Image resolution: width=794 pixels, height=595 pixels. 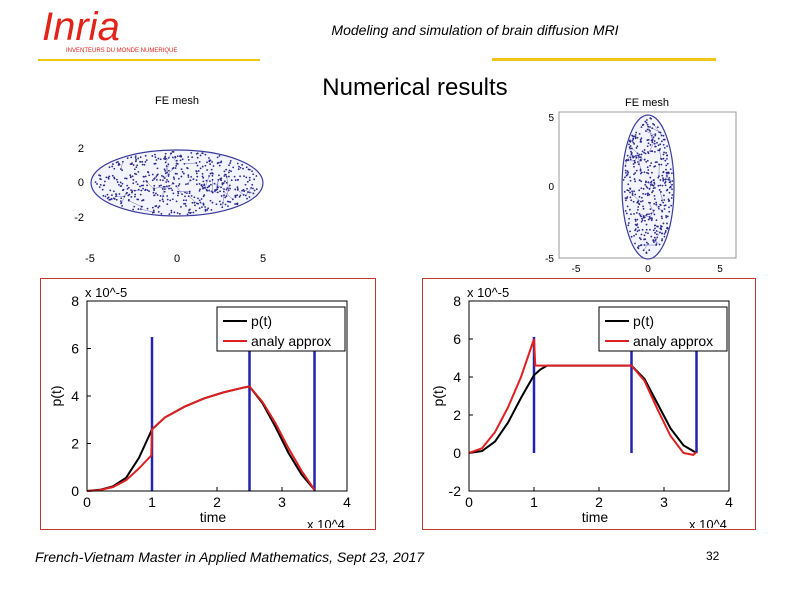 I want to click on mesh-left-xtick: 0, so click(x=177, y=259).